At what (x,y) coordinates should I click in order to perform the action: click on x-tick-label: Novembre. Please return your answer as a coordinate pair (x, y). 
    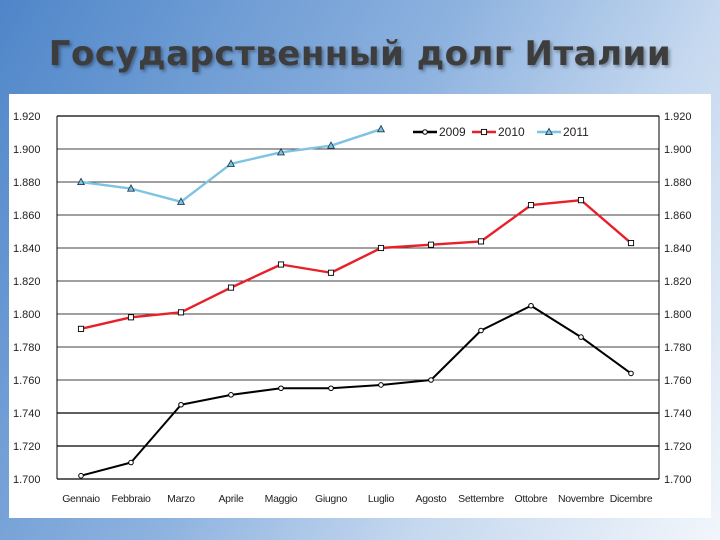
    Looking at the image, I should click on (581, 499).